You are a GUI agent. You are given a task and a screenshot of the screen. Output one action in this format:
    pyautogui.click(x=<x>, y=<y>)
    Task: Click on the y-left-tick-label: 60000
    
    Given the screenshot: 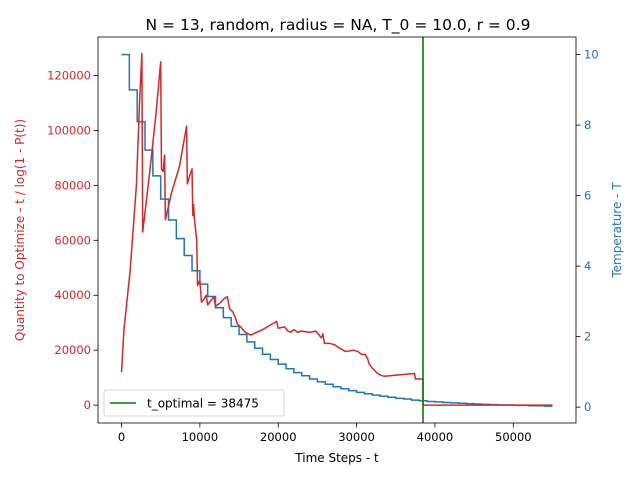 What is the action you would take?
    pyautogui.click(x=72, y=240)
    